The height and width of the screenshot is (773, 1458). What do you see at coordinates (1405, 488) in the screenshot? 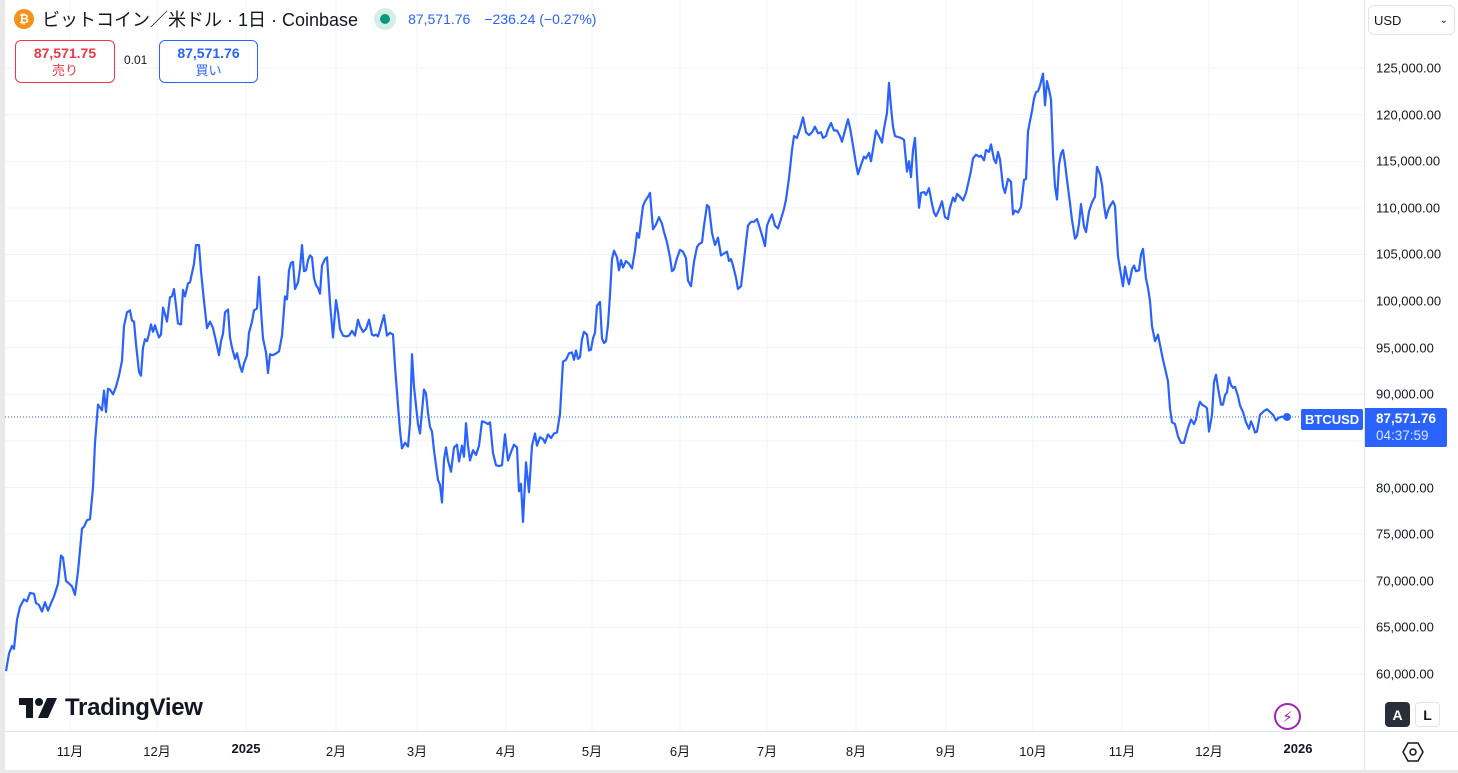
I see `price-scale-label: 80,000.00` at bounding box center [1405, 488].